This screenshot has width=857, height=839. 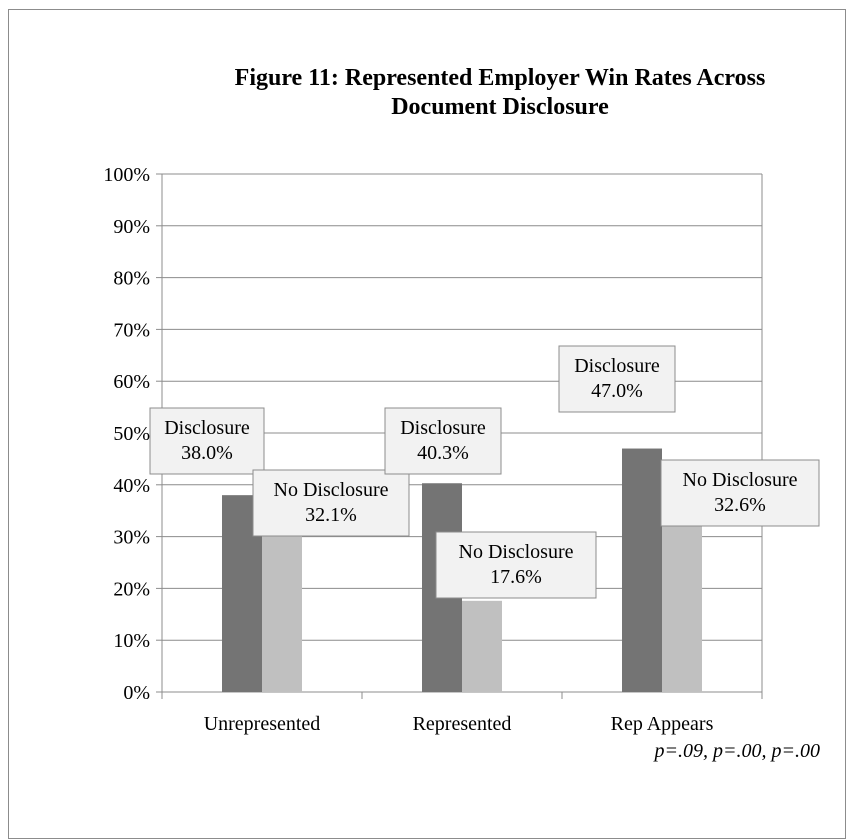 What do you see at coordinates (131, 382) in the screenshot?
I see `y-tick-label: 60%` at bounding box center [131, 382].